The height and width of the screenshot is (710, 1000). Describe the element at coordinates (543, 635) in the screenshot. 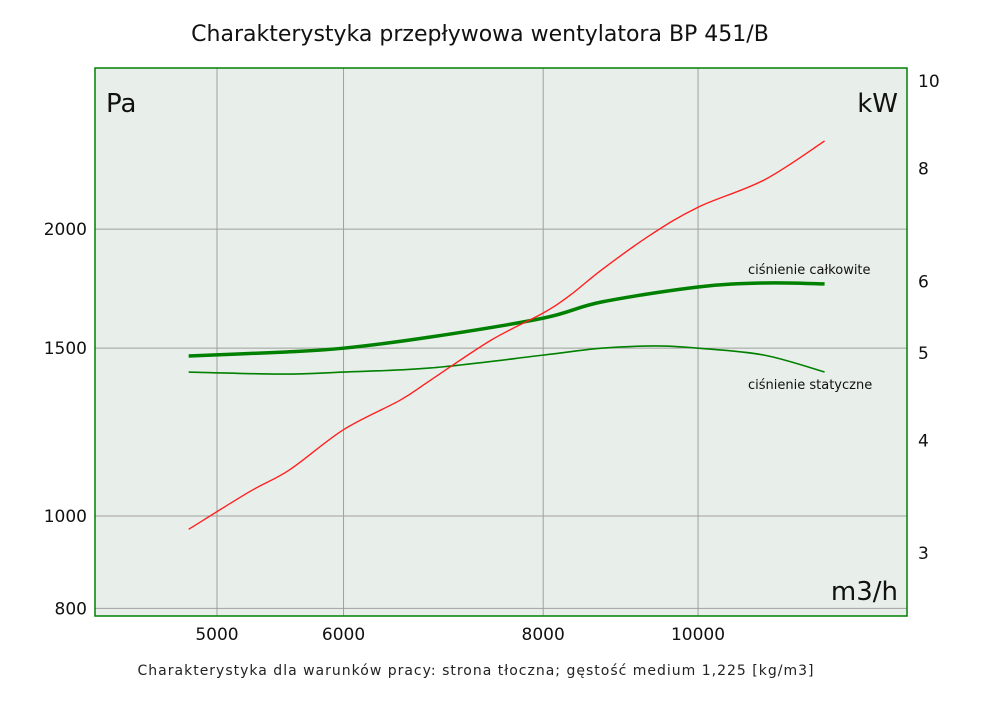

I see `x-tick-label: 8000` at that location.